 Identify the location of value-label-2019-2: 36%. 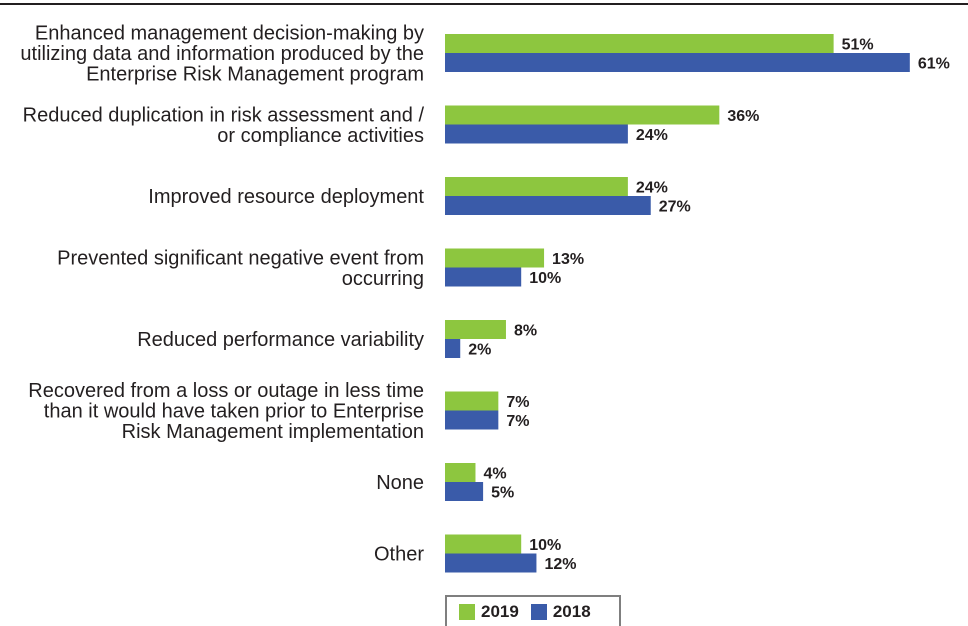
(743, 116).